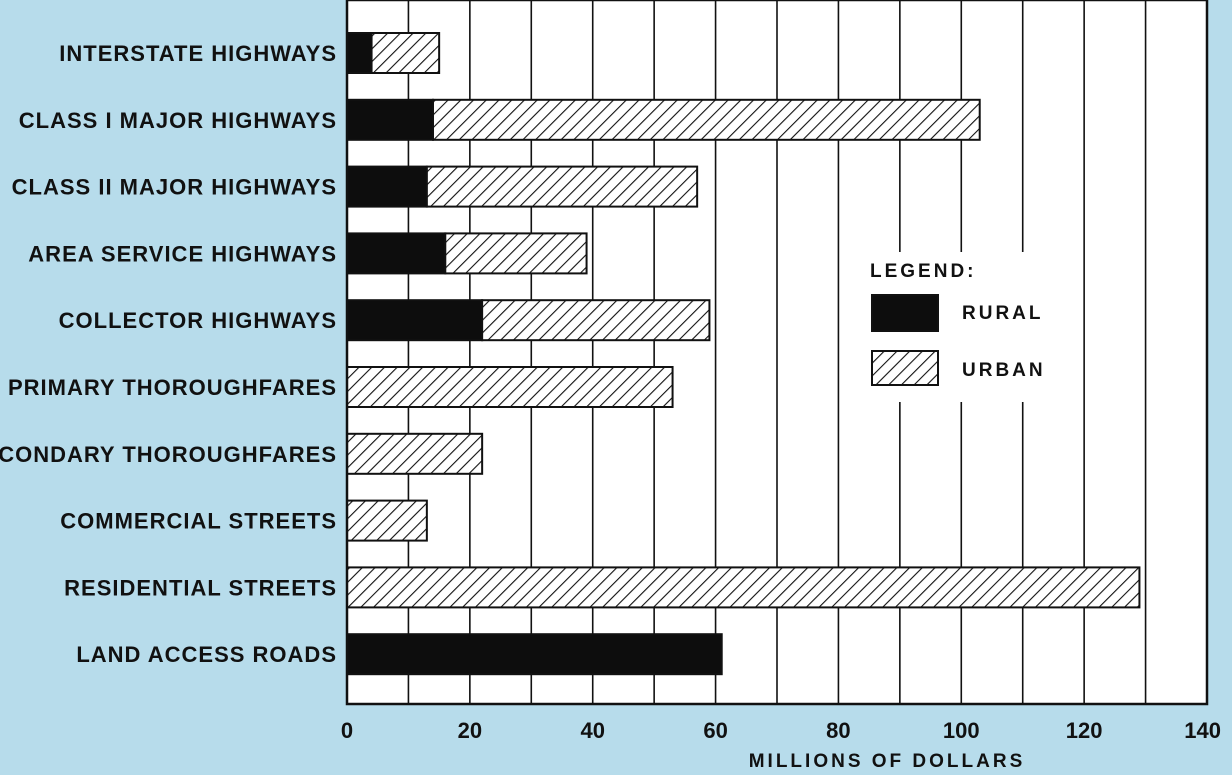 The width and height of the screenshot is (1232, 775). Describe the element at coordinates (182, 253) in the screenshot. I see `category-label: AREA SERVICE HIGHWAYS` at that location.